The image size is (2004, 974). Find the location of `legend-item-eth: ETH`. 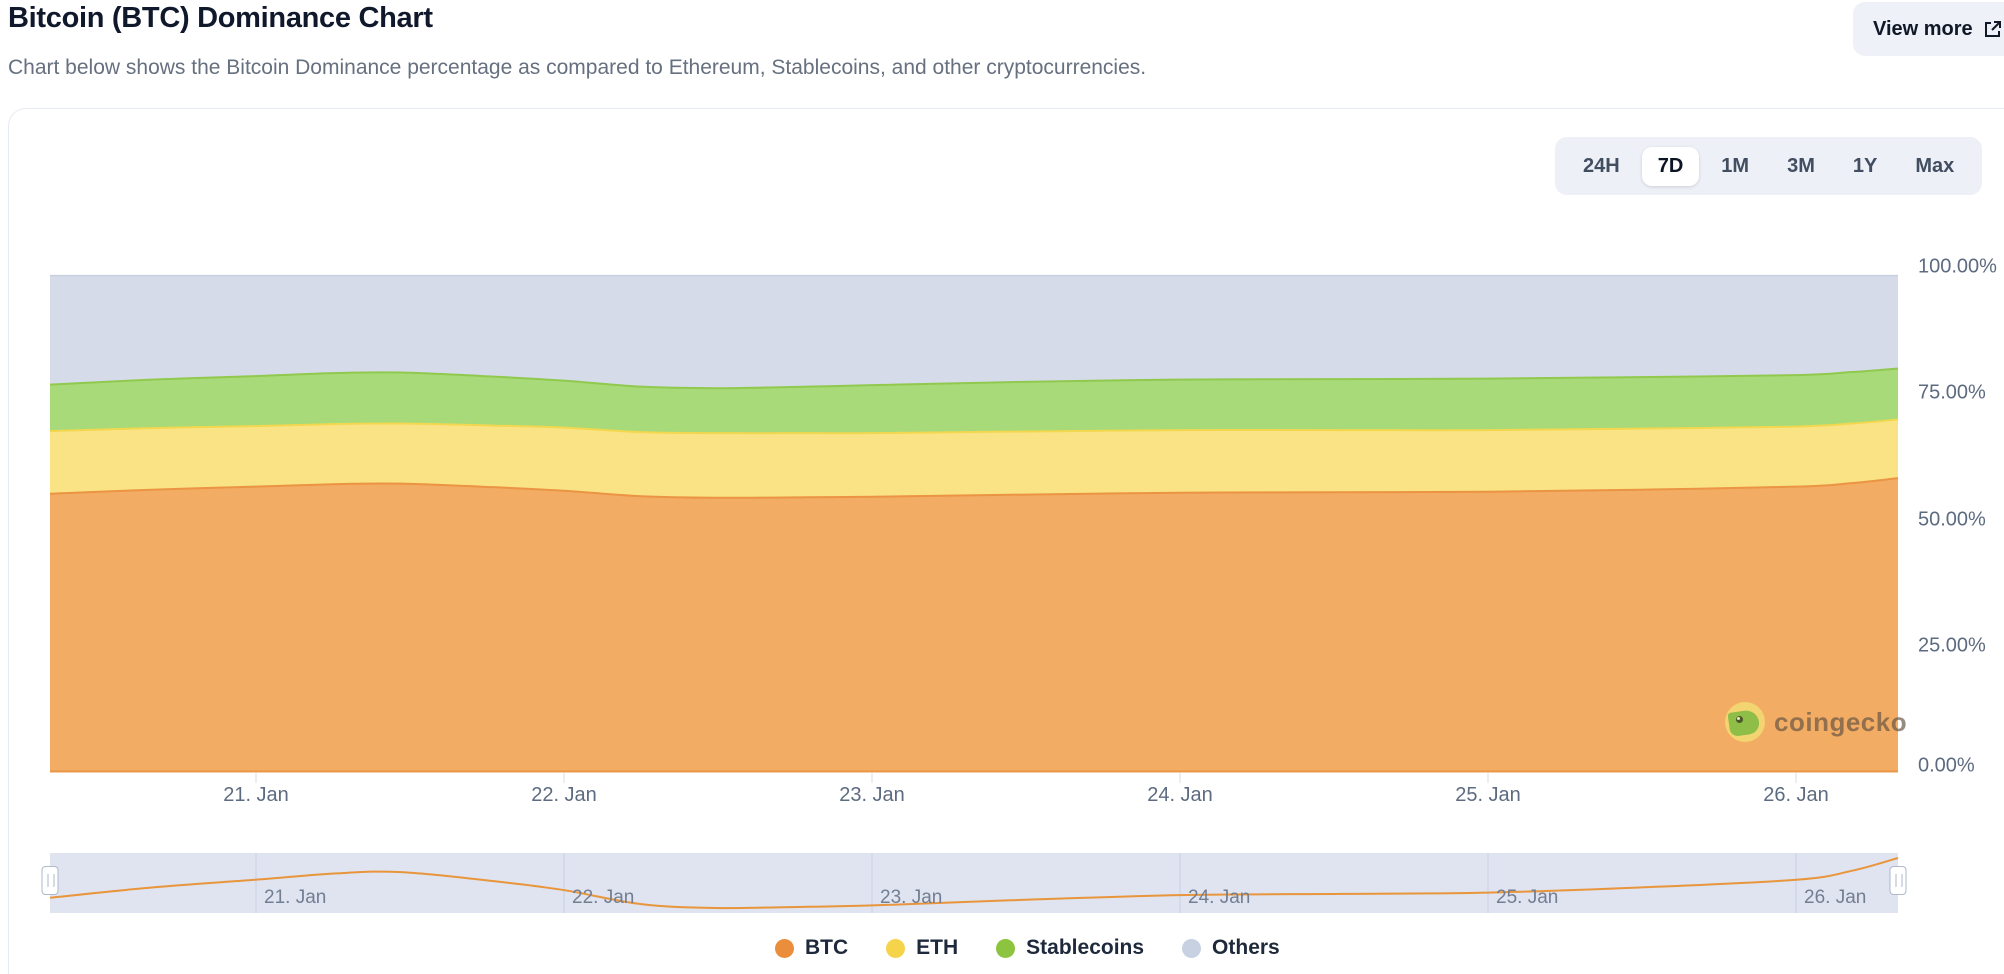

legend-item-eth: ETH is located at coordinates (922, 948).